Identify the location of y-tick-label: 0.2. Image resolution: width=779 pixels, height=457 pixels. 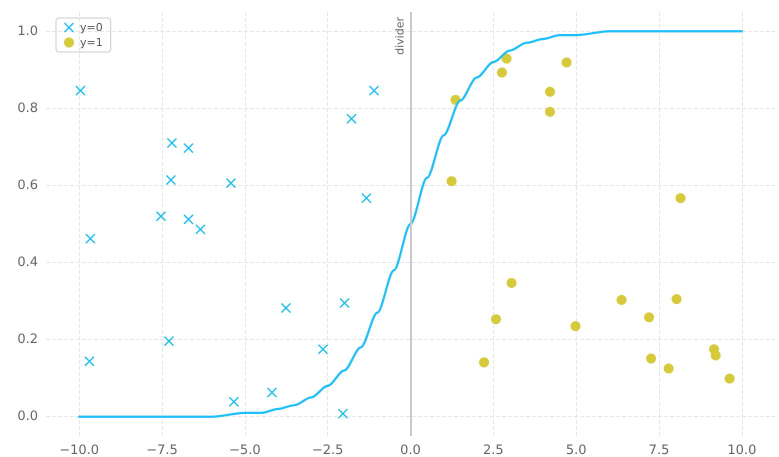
(27, 340).